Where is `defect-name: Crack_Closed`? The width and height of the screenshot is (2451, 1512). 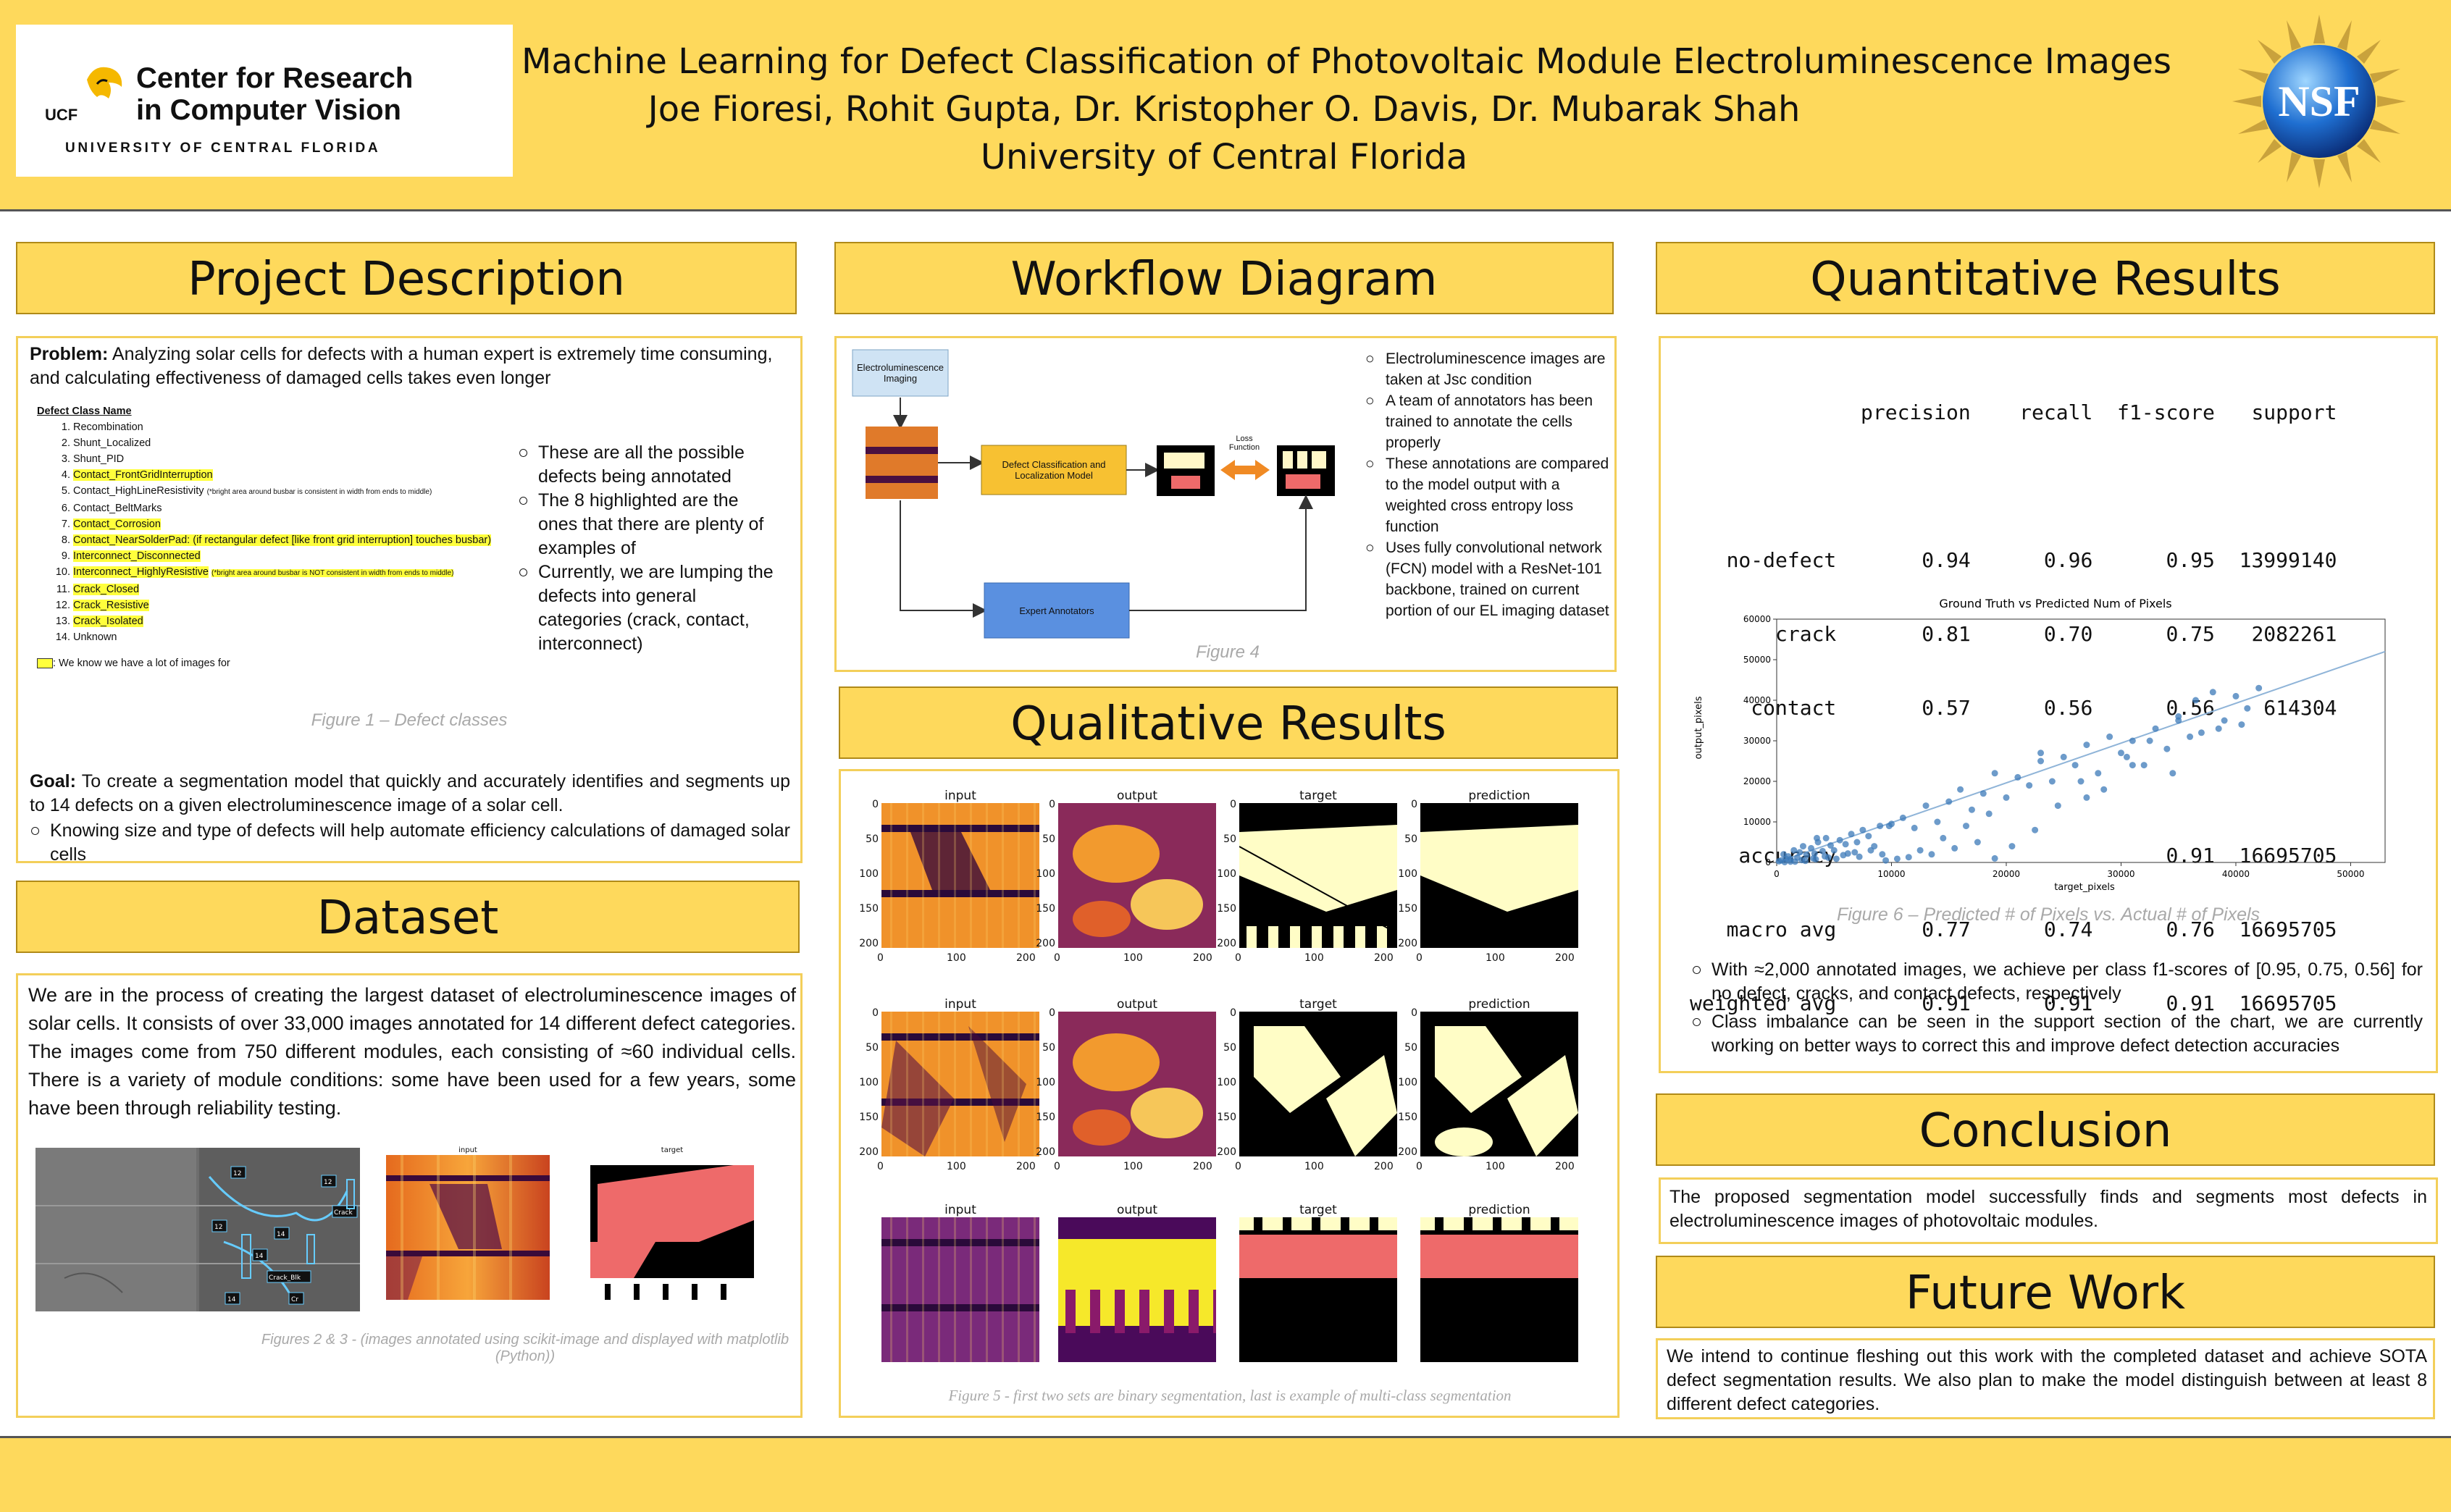
defect-name: Crack_Closed is located at coordinates (107, 589).